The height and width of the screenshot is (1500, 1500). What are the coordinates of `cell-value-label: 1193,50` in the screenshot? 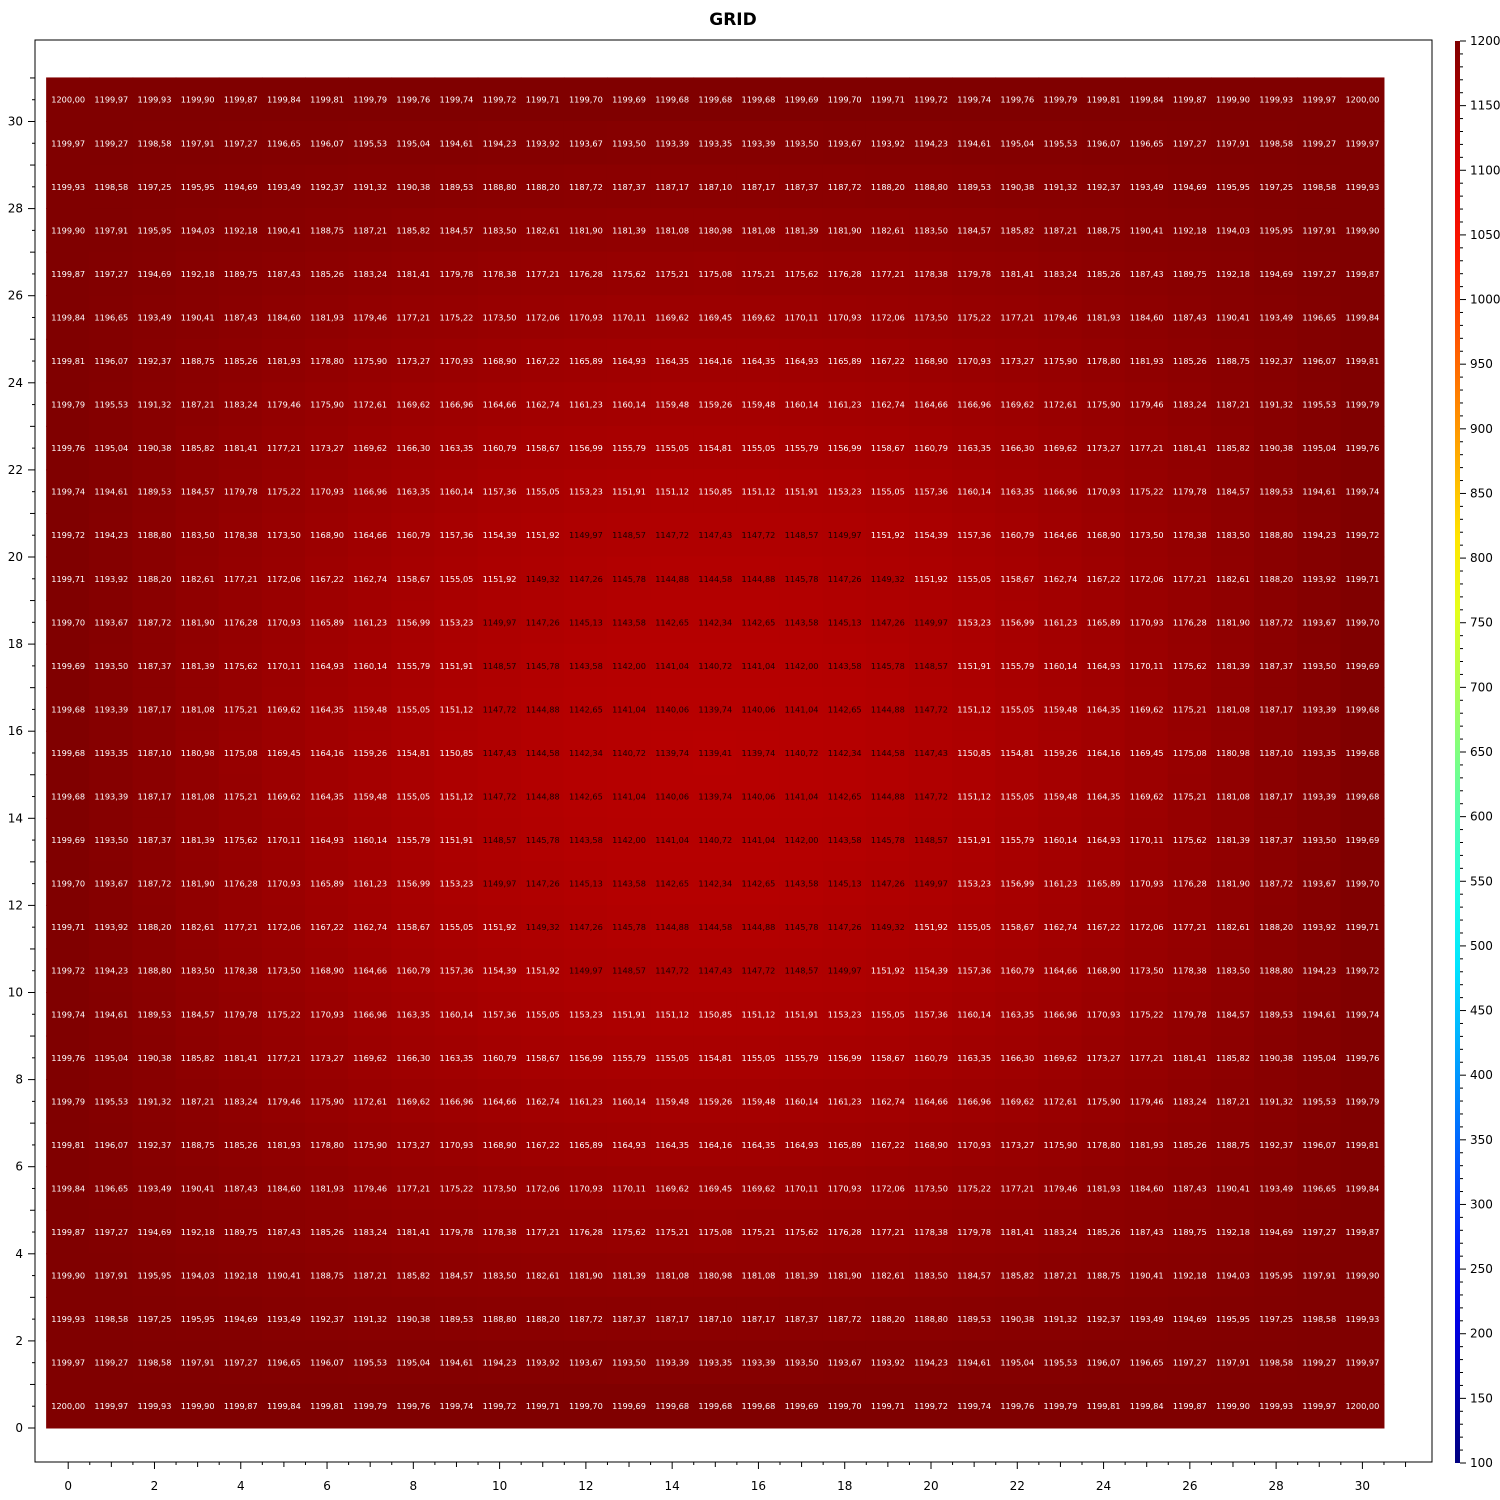 It's located at (629, 143).